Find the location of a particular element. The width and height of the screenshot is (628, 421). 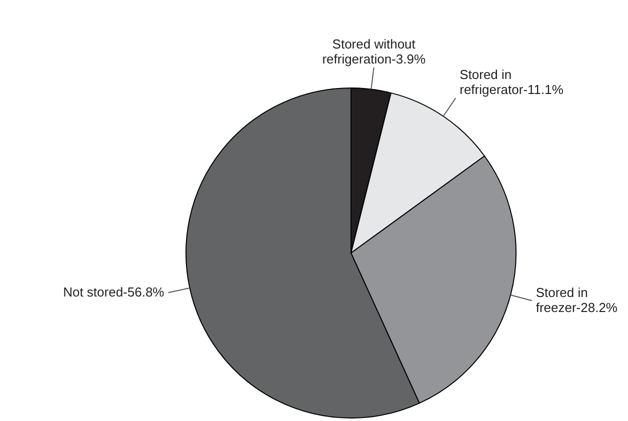

slice-label: Not stored-56.8% is located at coordinates (114, 292).